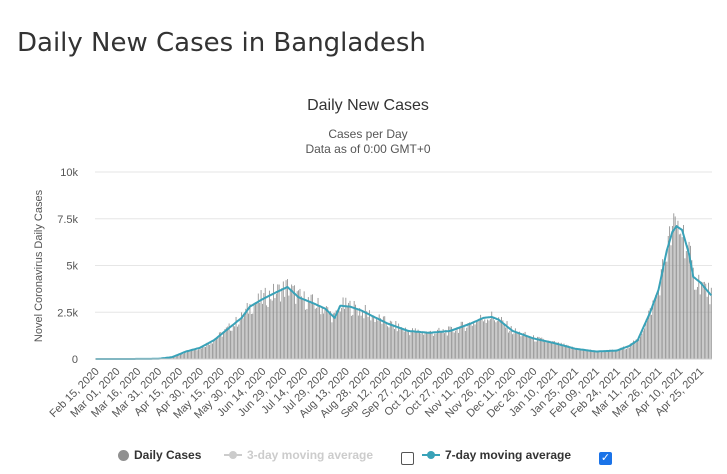 This screenshot has height=474, width=727. What do you see at coordinates (67, 313) in the screenshot?
I see `y-tick-label: 2.5k` at bounding box center [67, 313].